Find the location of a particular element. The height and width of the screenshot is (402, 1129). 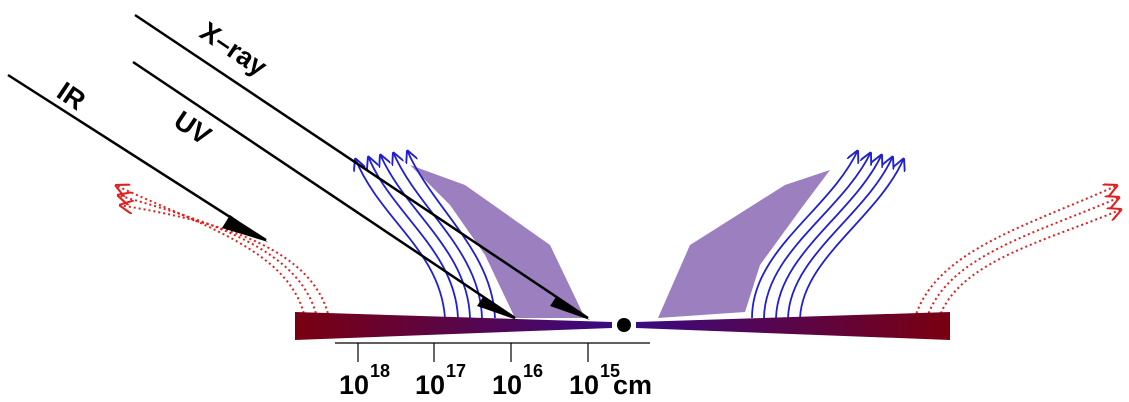

scale-exponent: 16 is located at coordinates (533, 371).